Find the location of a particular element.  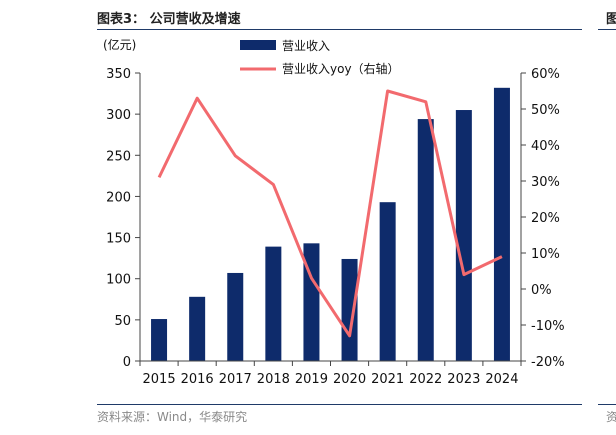

left-tick-label: 350 is located at coordinates (118, 74).